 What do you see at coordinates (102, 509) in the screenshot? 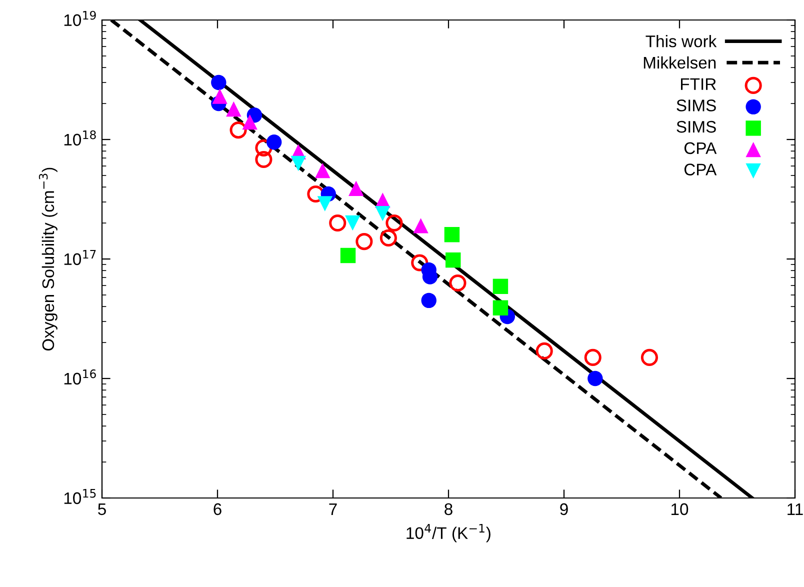
I see `x-tick-label: 5` at bounding box center [102, 509].